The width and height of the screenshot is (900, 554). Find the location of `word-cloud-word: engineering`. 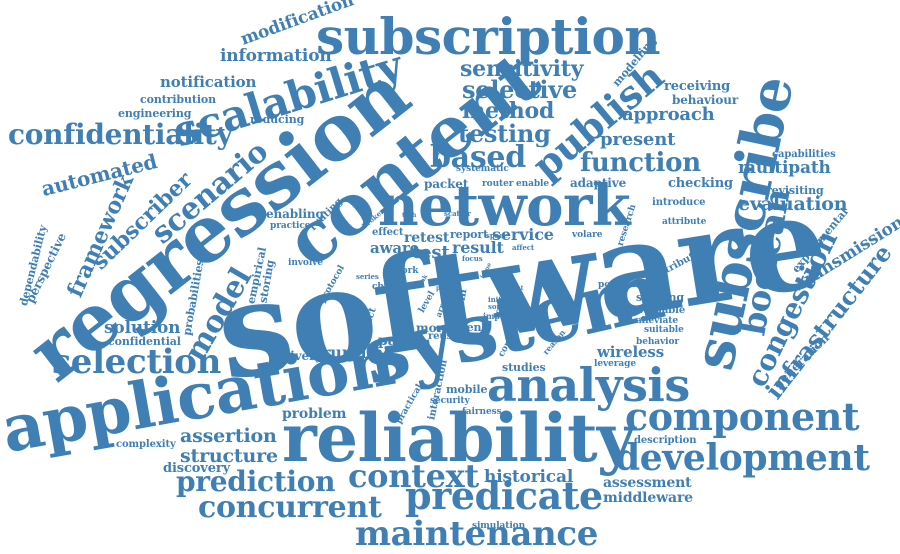

word-cloud-word: engineering is located at coordinates (155, 113).